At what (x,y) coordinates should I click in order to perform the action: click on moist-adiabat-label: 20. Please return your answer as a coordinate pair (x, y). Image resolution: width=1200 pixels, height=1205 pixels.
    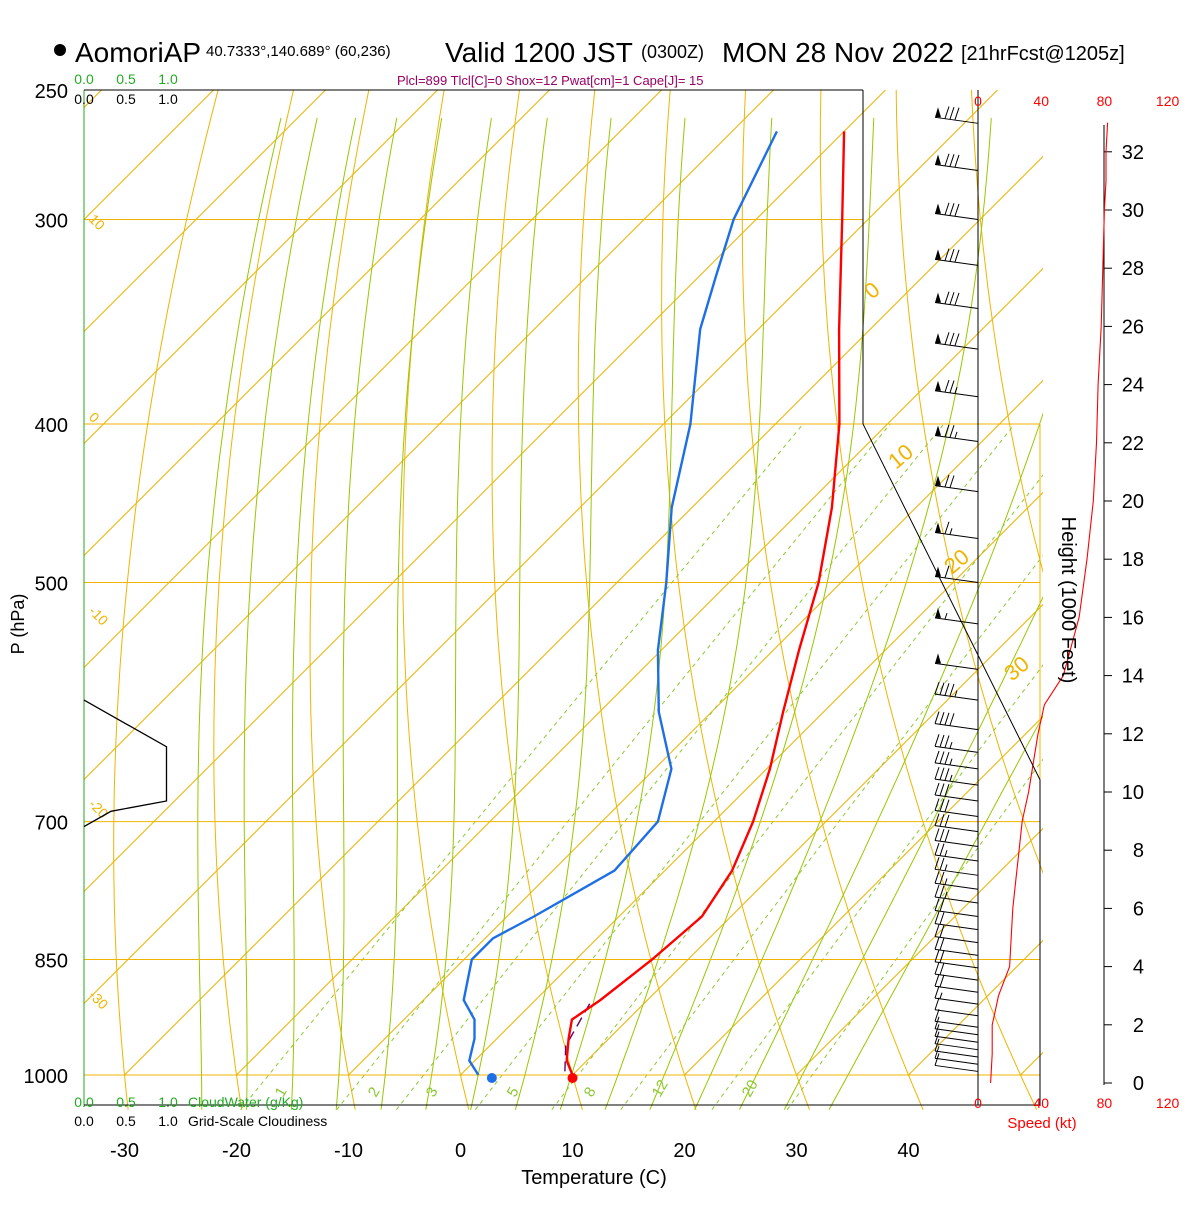
    Looking at the image, I should click on (956, 561).